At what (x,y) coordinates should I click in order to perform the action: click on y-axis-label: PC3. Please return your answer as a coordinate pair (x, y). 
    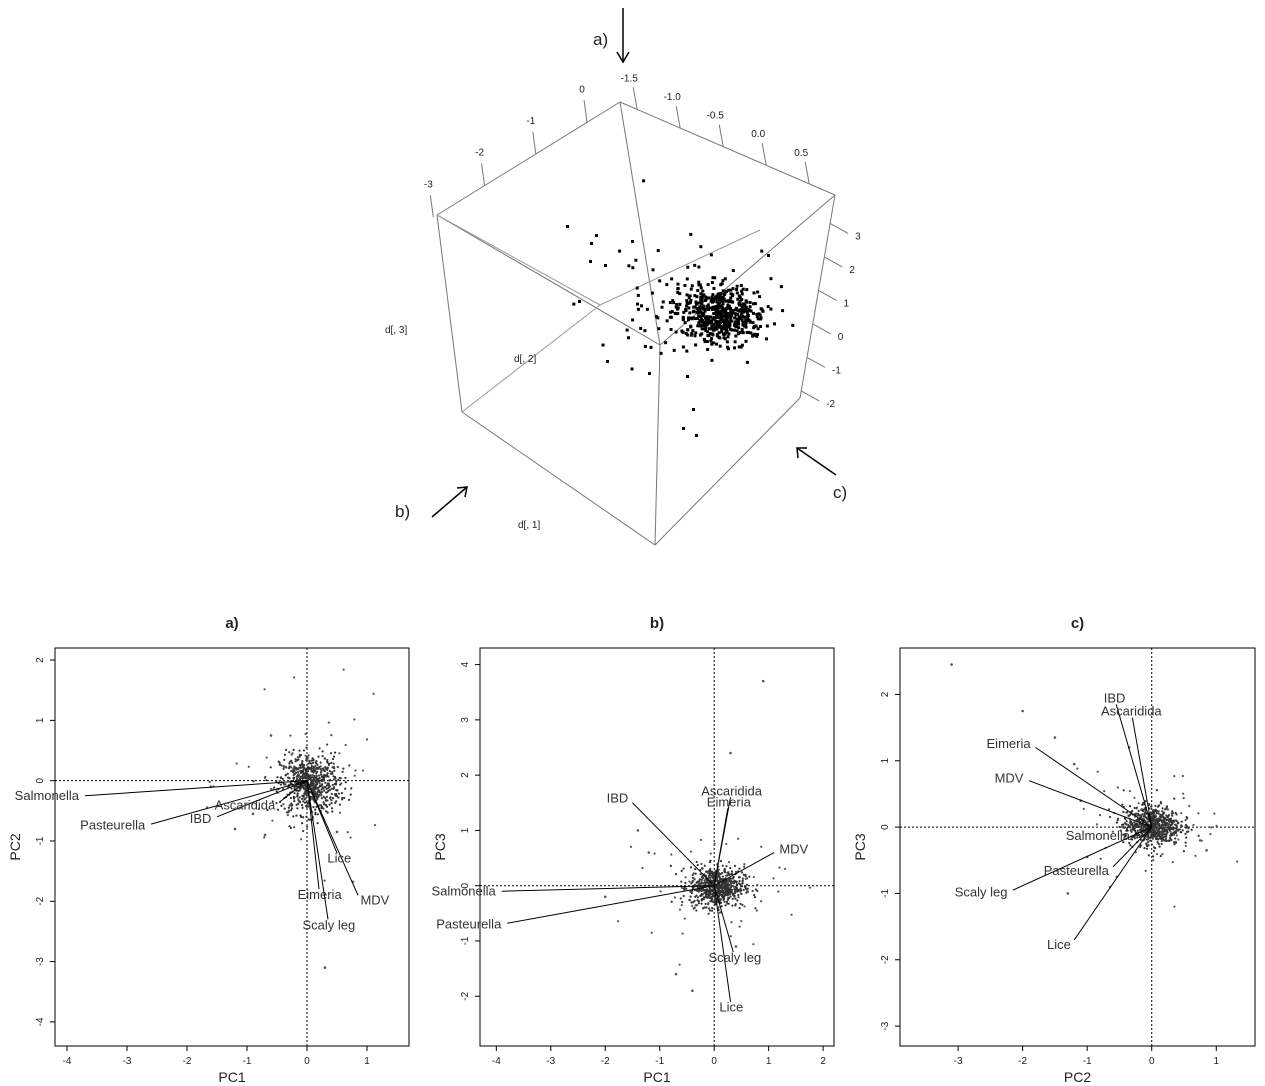
    Looking at the image, I should click on (440, 846).